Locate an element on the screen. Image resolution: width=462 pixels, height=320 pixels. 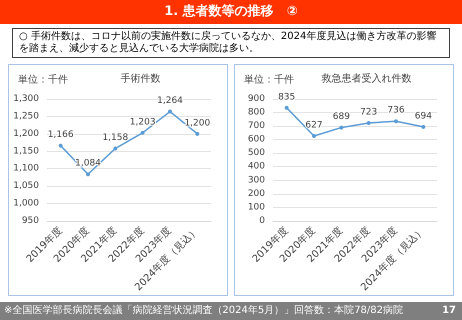
y-tick-label: 900 is located at coordinates (257, 99).